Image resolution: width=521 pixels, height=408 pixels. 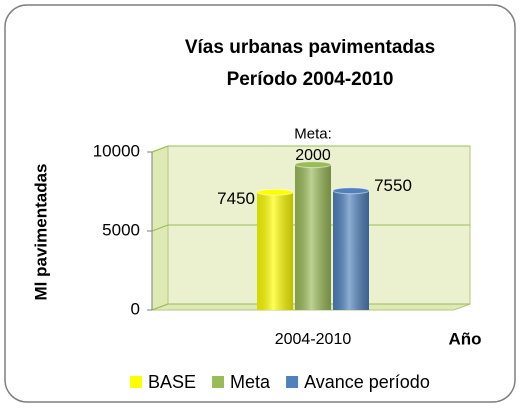 What do you see at coordinates (393, 185) in the screenshot?
I see `value-label: 7550` at bounding box center [393, 185].